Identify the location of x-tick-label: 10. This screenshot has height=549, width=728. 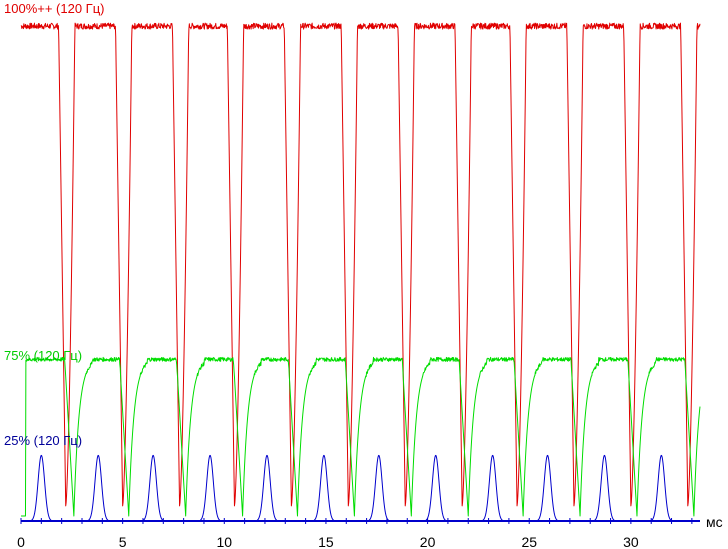
(225, 541).